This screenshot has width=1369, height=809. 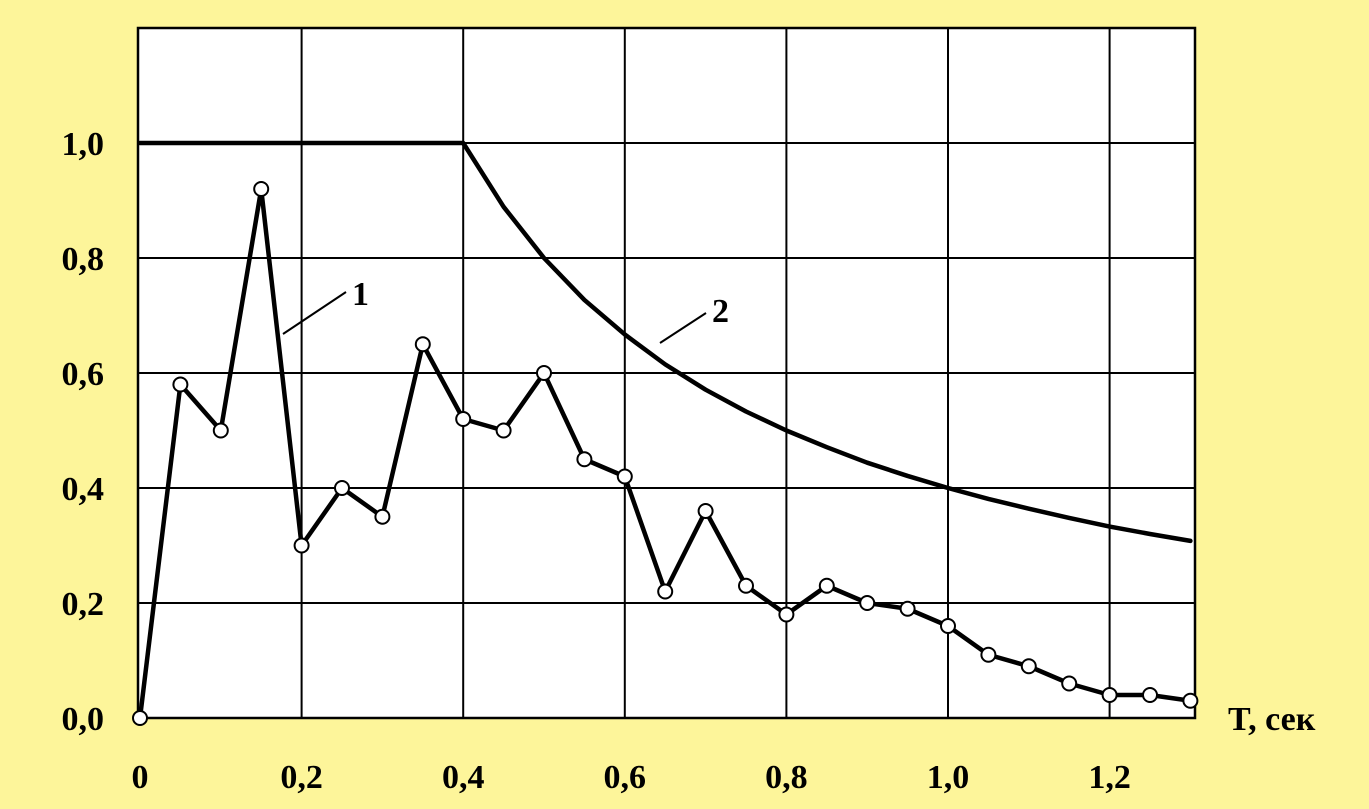 I want to click on x-tick-label: 1,0, so click(x=948, y=777).